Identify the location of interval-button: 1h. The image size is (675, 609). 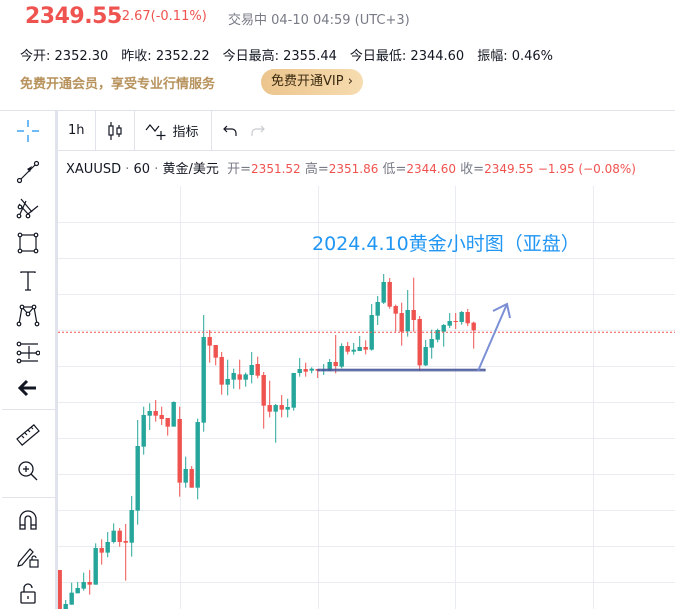
(77, 130).